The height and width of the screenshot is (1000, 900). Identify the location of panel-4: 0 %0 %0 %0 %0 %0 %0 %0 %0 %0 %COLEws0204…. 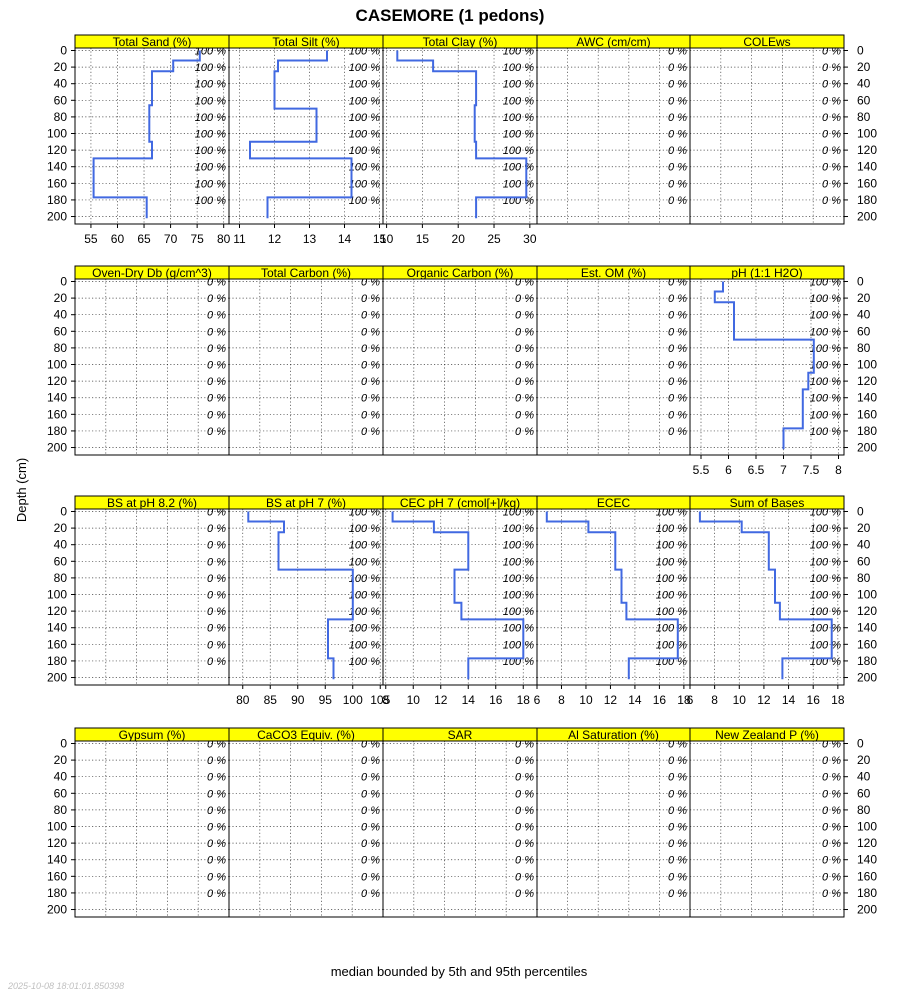
(783, 129).